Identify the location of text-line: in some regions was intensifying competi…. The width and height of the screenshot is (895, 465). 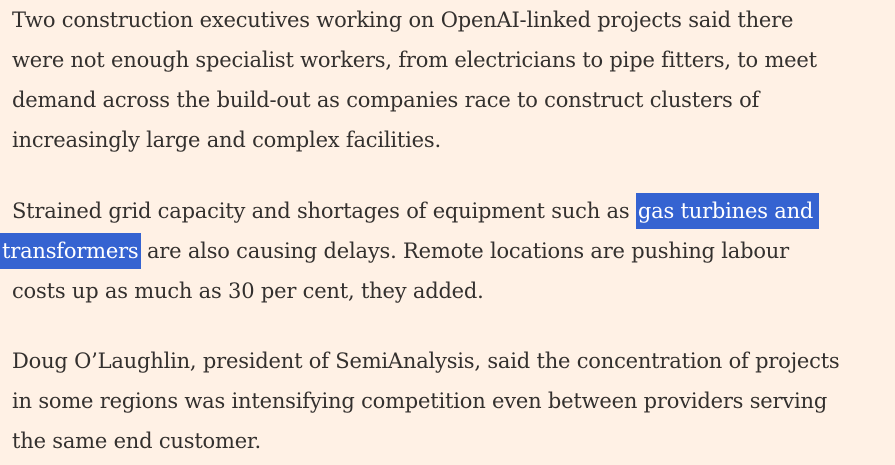
(420, 401).